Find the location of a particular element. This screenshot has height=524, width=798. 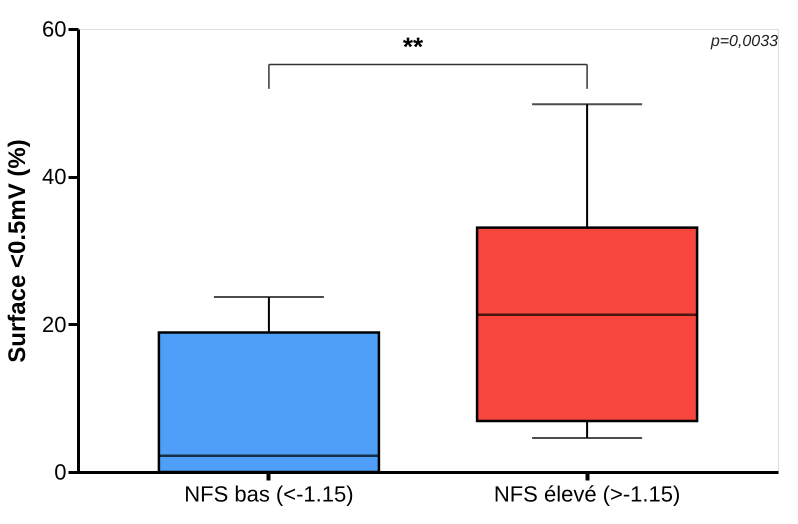

x-tick-label: NFS bas (<-1.15) is located at coordinates (269, 494).